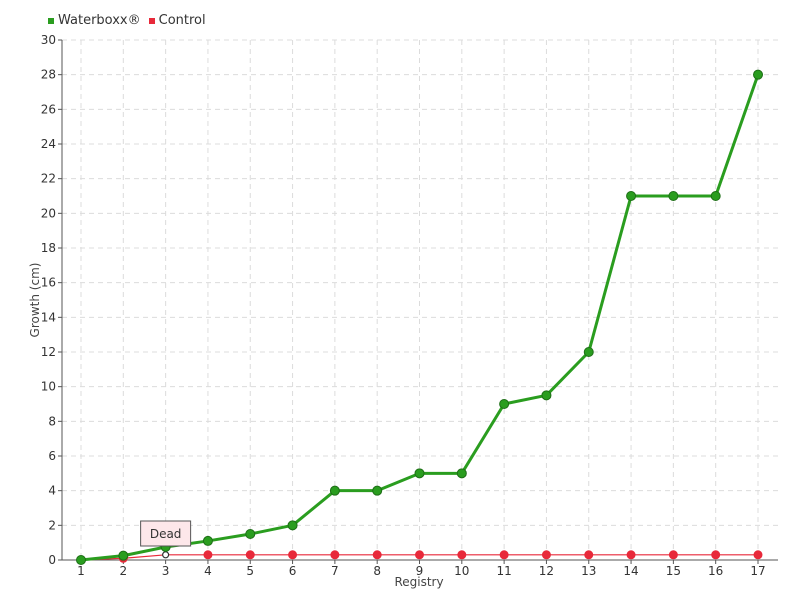 The width and height of the screenshot is (800, 600). Describe the element at coordinates (81, 571) in the screenshot. I see `x-tick-label: 1` at that location.